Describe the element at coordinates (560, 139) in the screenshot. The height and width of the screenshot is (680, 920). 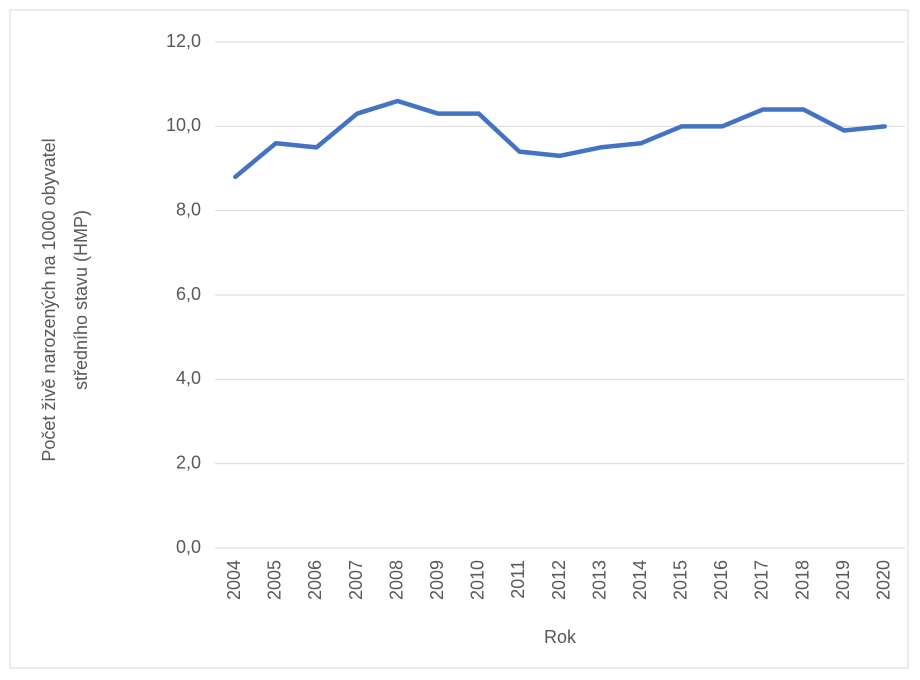
I see `data-line` at that location.